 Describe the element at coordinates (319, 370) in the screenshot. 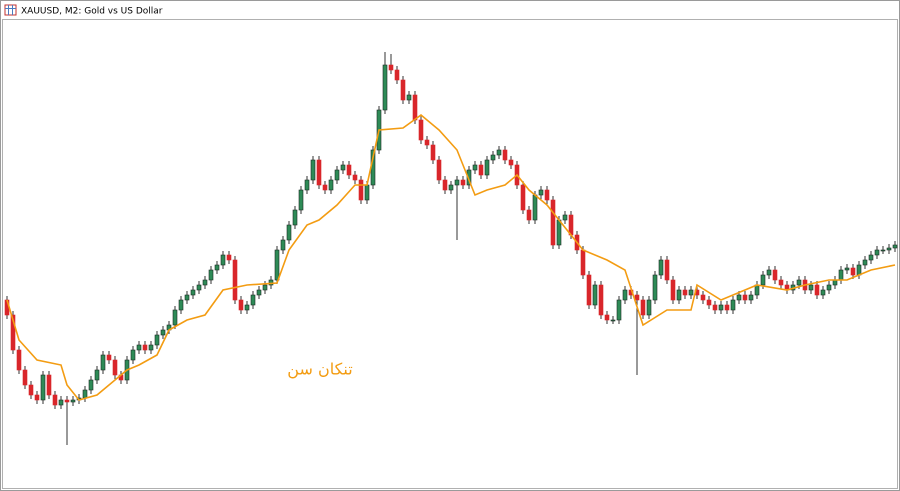

I see `annotation: تنکان سن` at that location.